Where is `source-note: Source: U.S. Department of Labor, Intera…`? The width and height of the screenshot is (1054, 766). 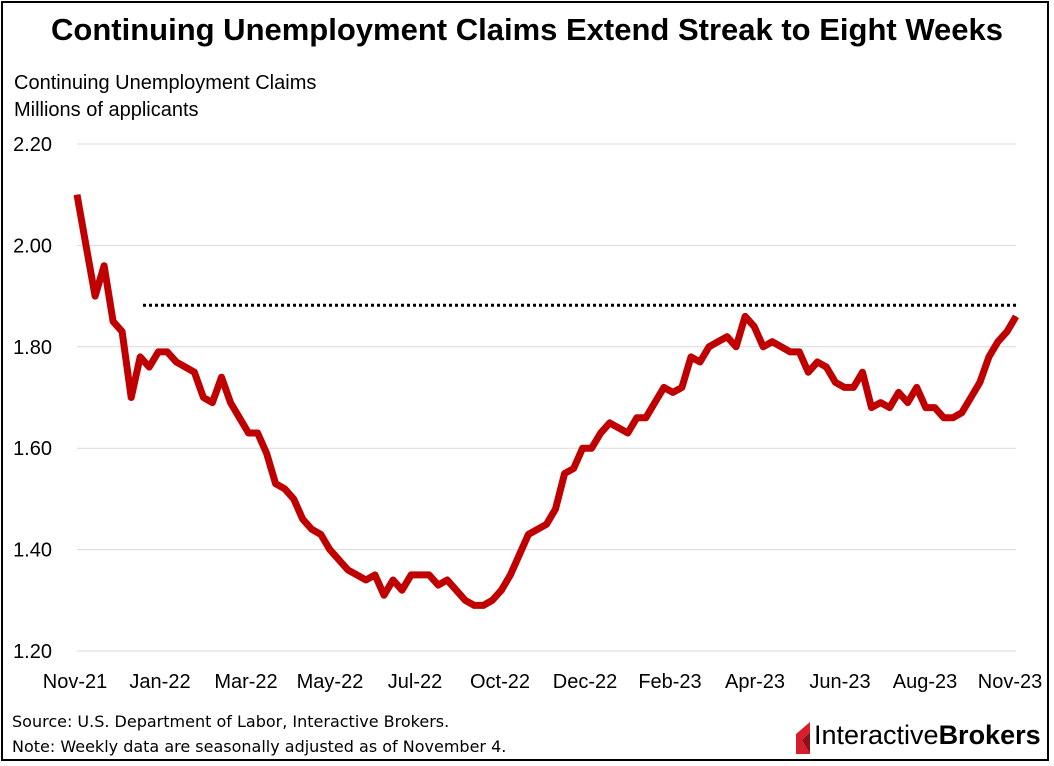 source-note: Source: U.S. Department of Labor, Intera… is located at coordinates (231, 721).